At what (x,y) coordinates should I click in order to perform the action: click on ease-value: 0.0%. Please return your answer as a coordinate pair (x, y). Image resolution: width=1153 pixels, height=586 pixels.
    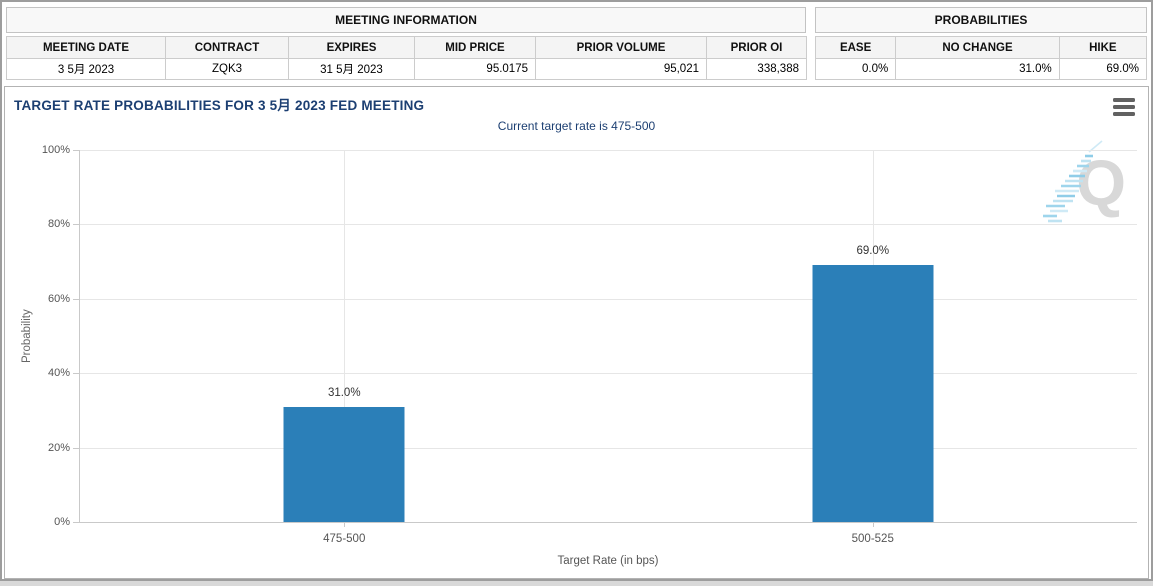
    Looking at the image, I should click on (855, 69).